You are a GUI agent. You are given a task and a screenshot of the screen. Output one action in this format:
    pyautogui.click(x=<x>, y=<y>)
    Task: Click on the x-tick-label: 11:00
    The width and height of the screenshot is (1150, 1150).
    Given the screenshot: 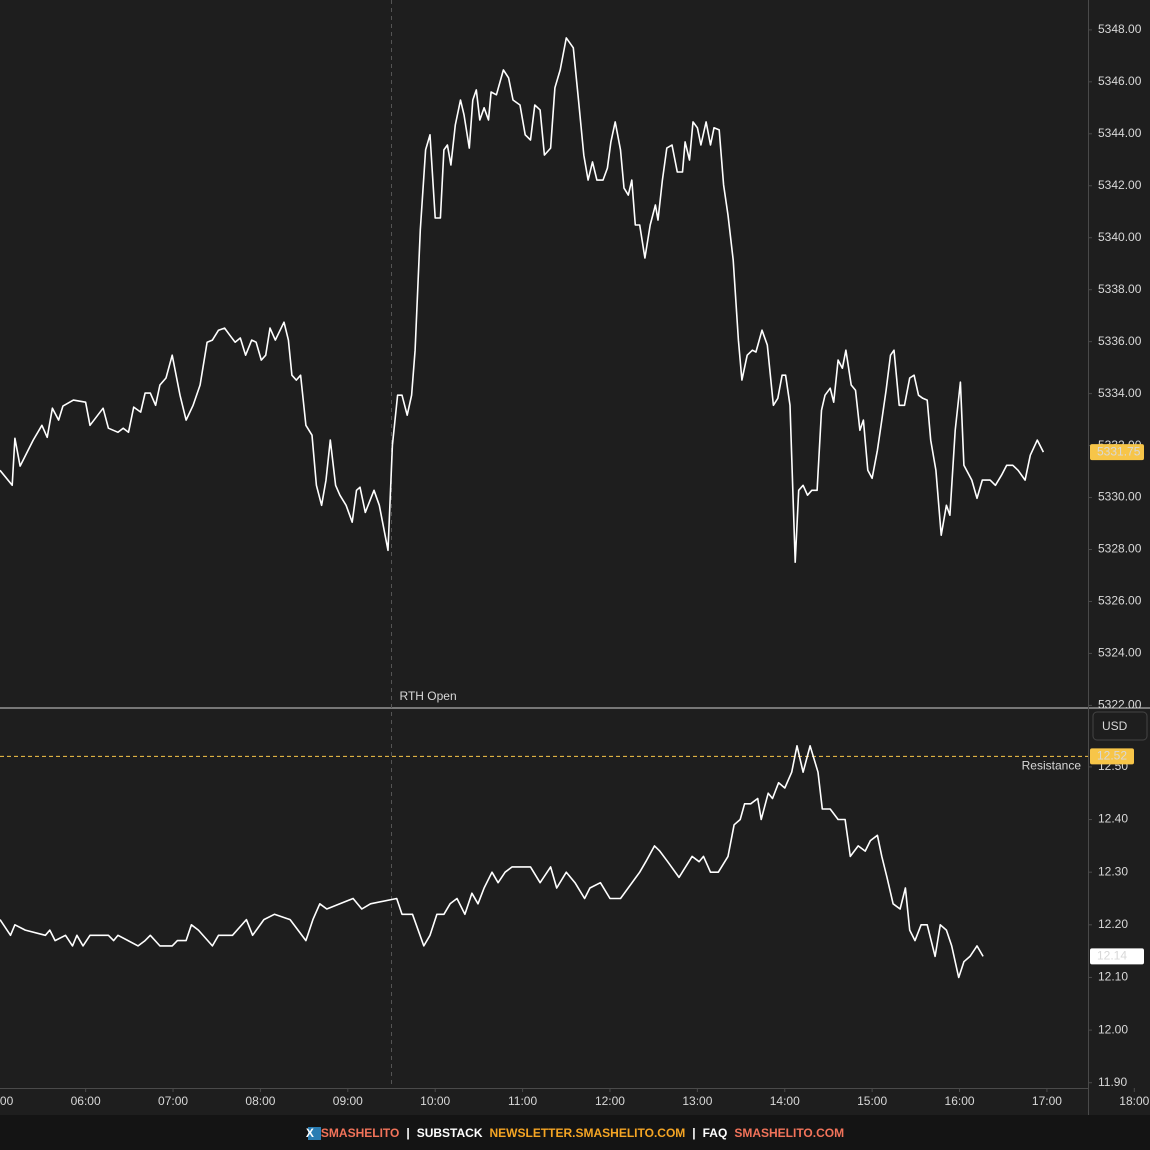 What is the action you would take?
    pyautogui.click(x=522, y=1101)
    